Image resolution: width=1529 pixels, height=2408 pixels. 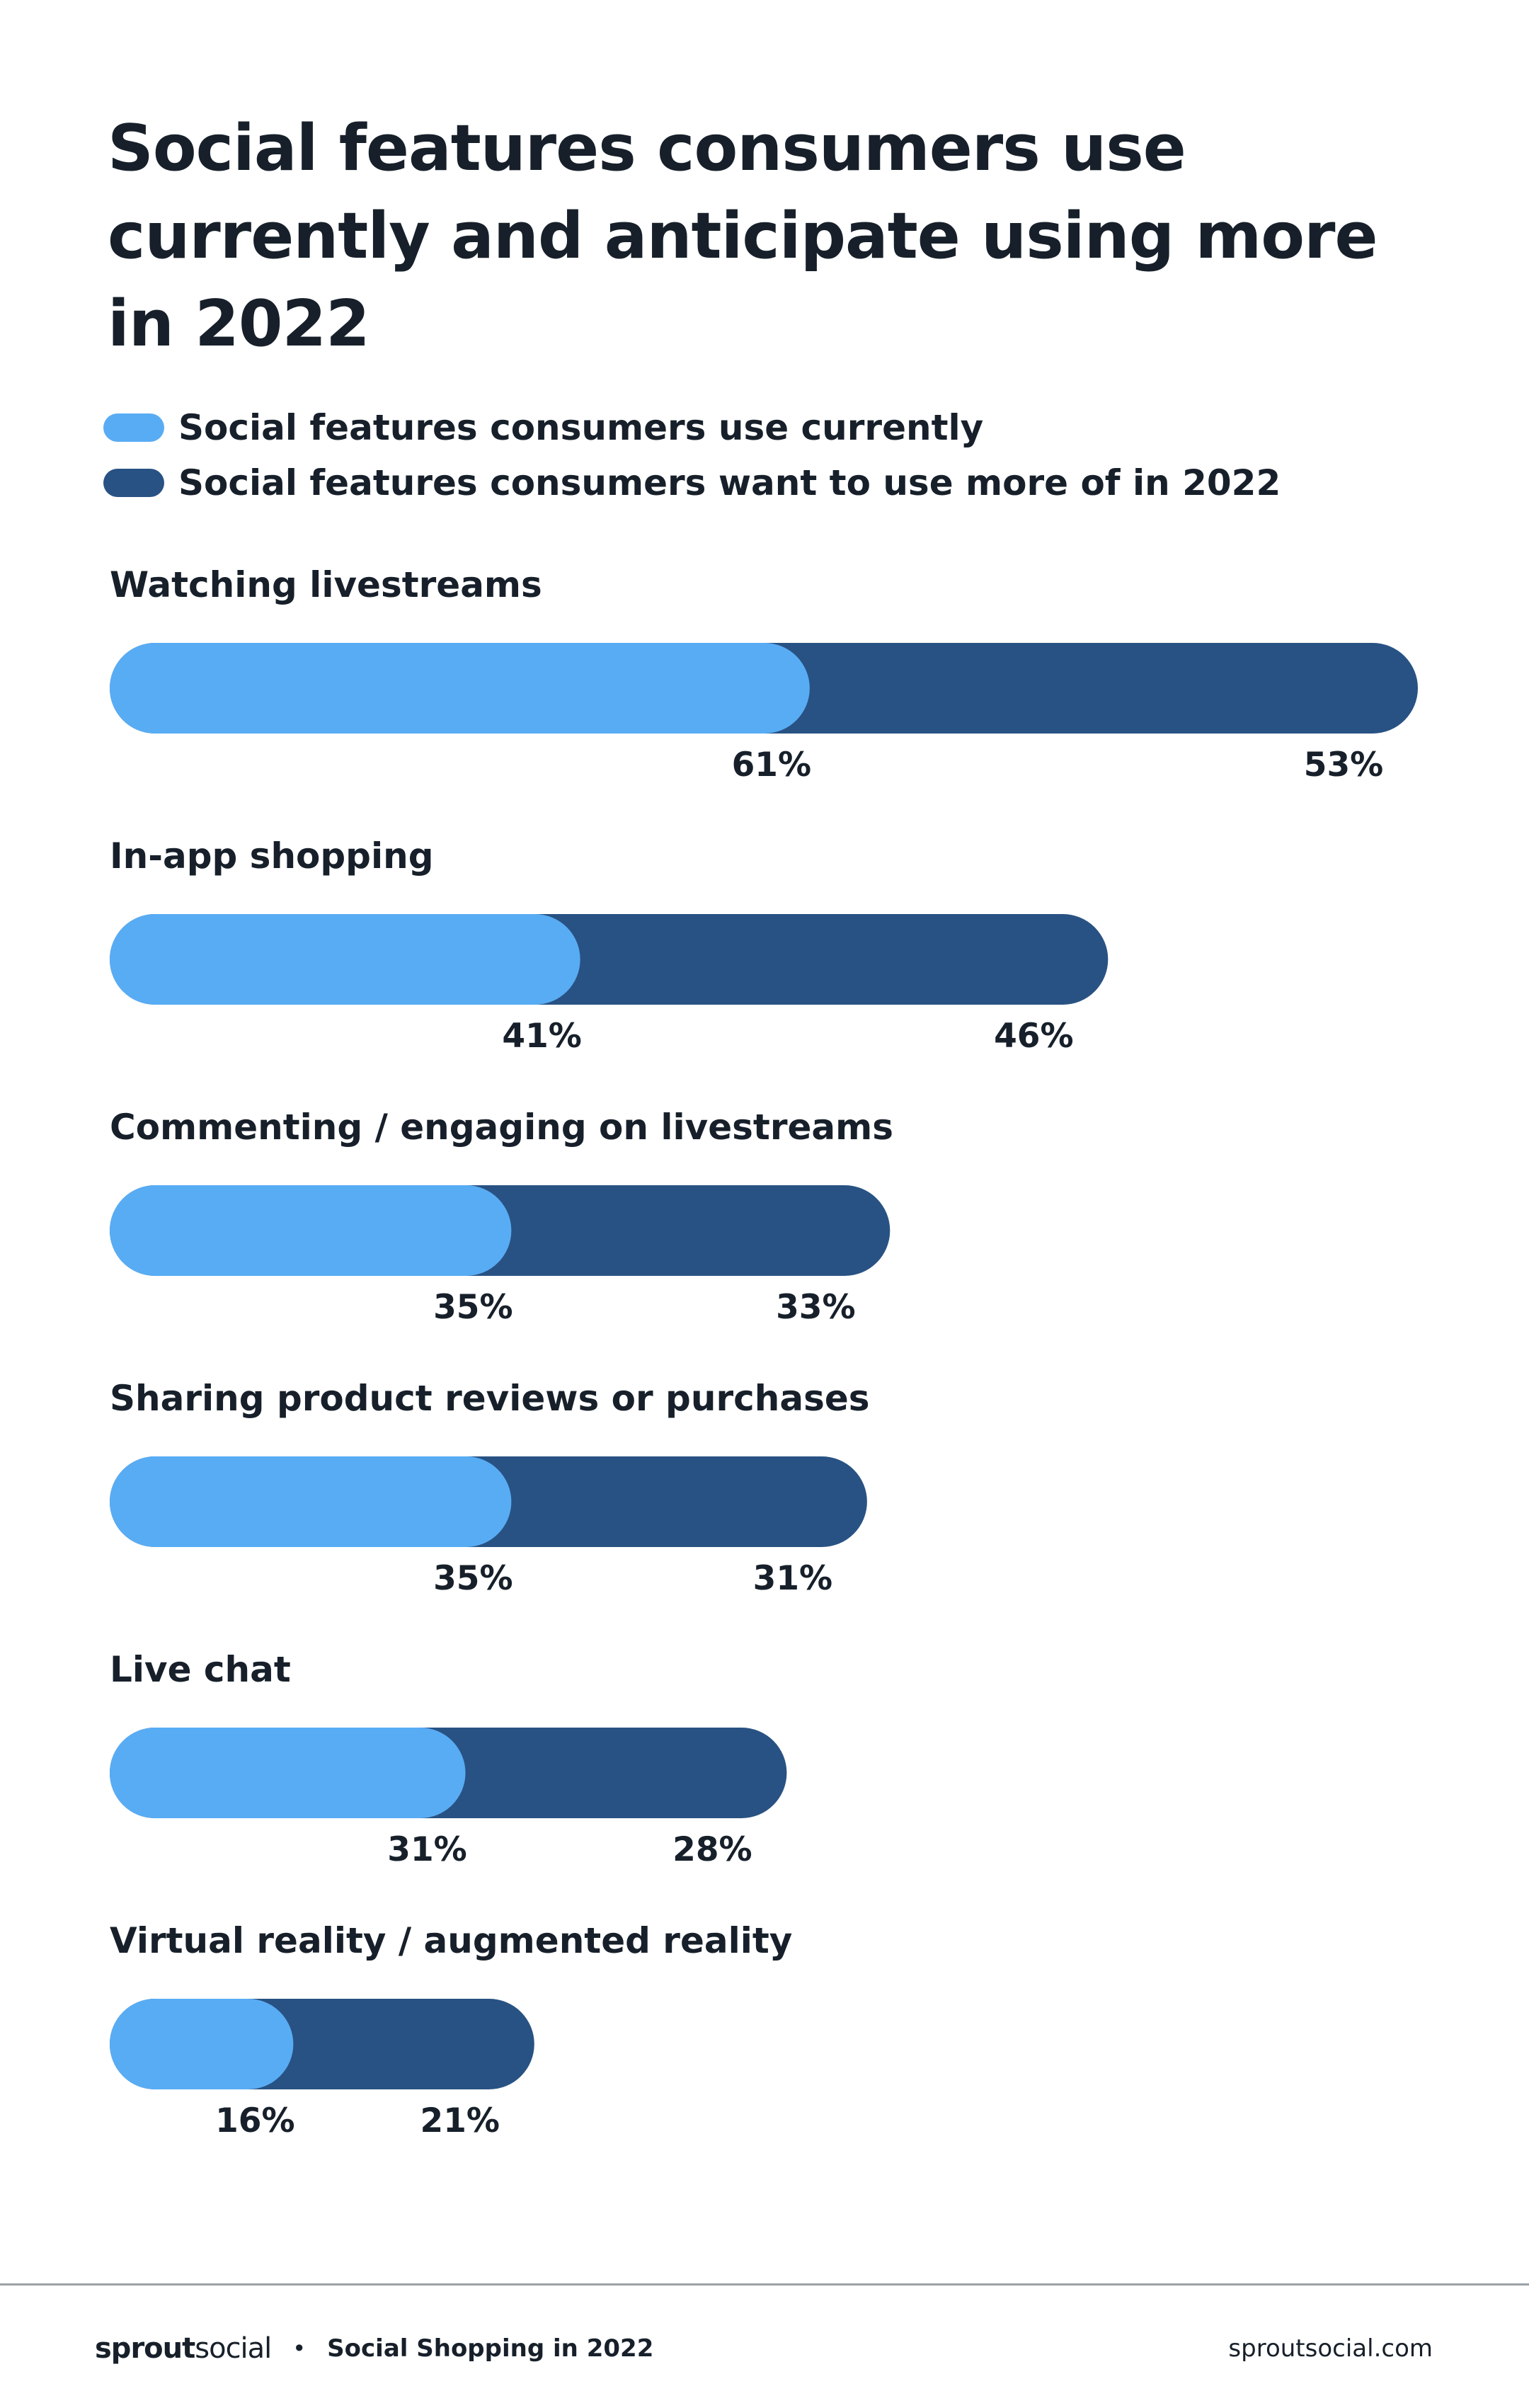 What do you see at coordinates (473, 1578) in the screenshot?
I see `value-label-current-4: 35%` at bounding box center [473, 1578].